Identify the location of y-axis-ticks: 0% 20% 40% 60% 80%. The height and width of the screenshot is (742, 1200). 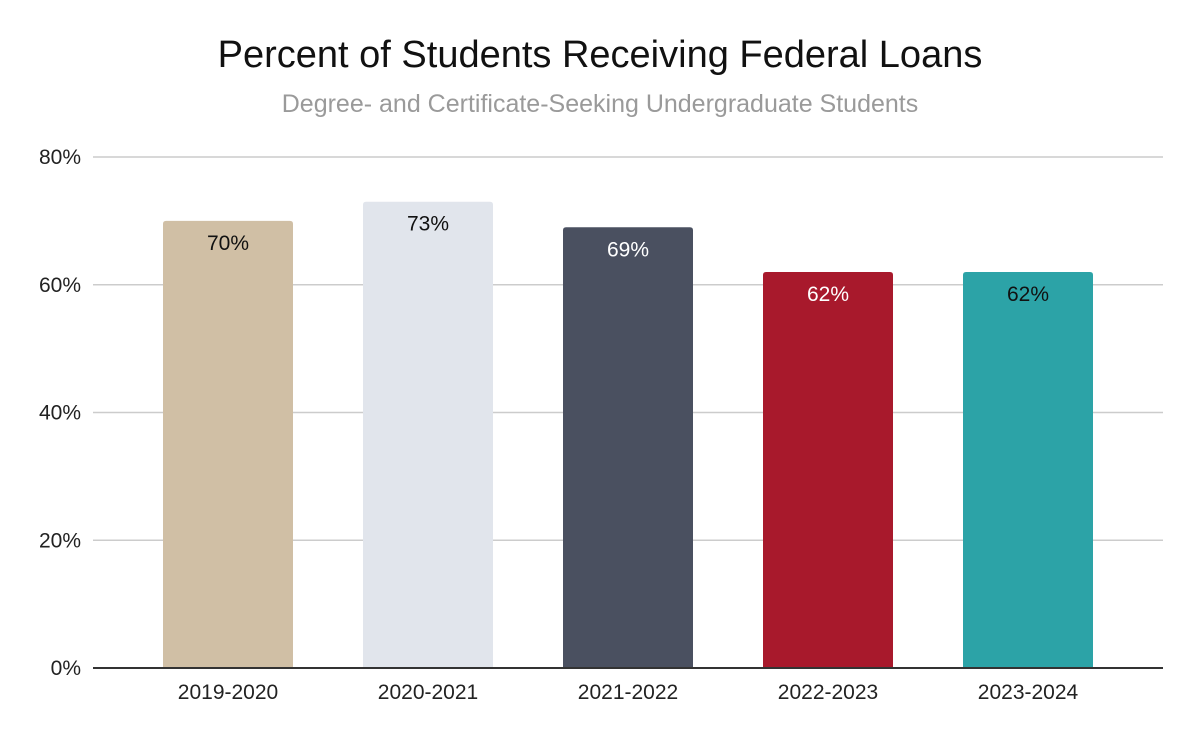
(60, 413).